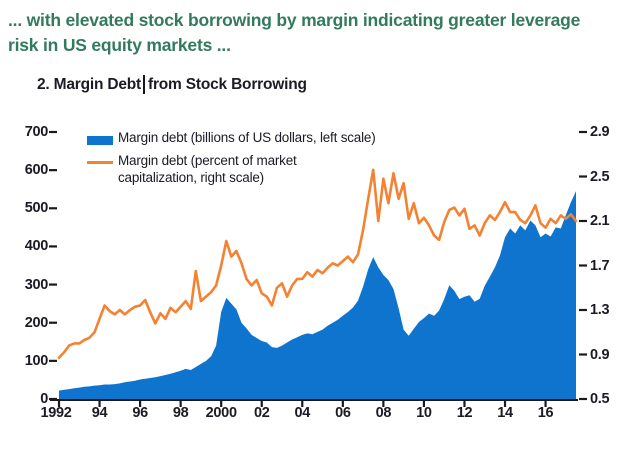  I want to click on y-right-tick-label: 0.5, so click(600, 399).